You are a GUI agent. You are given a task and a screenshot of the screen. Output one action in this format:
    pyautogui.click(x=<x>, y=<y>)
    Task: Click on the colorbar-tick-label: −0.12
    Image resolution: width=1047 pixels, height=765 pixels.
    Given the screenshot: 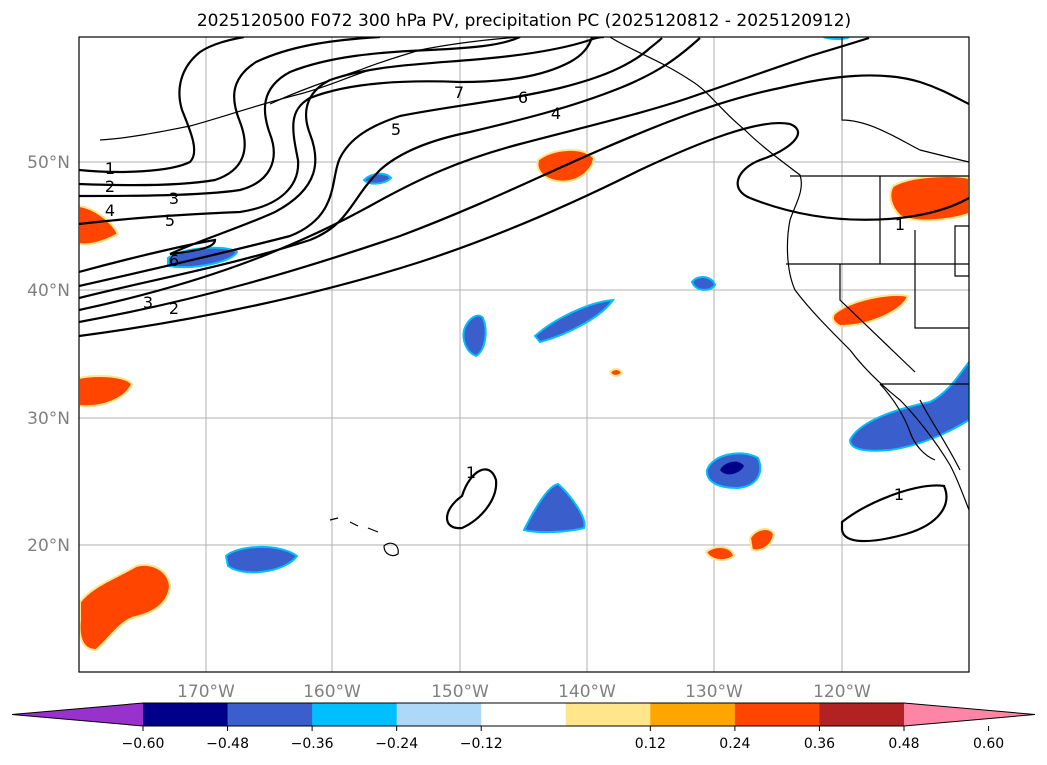 What is the action you would take?
    pyautogui.click(x=481, y=744)
    